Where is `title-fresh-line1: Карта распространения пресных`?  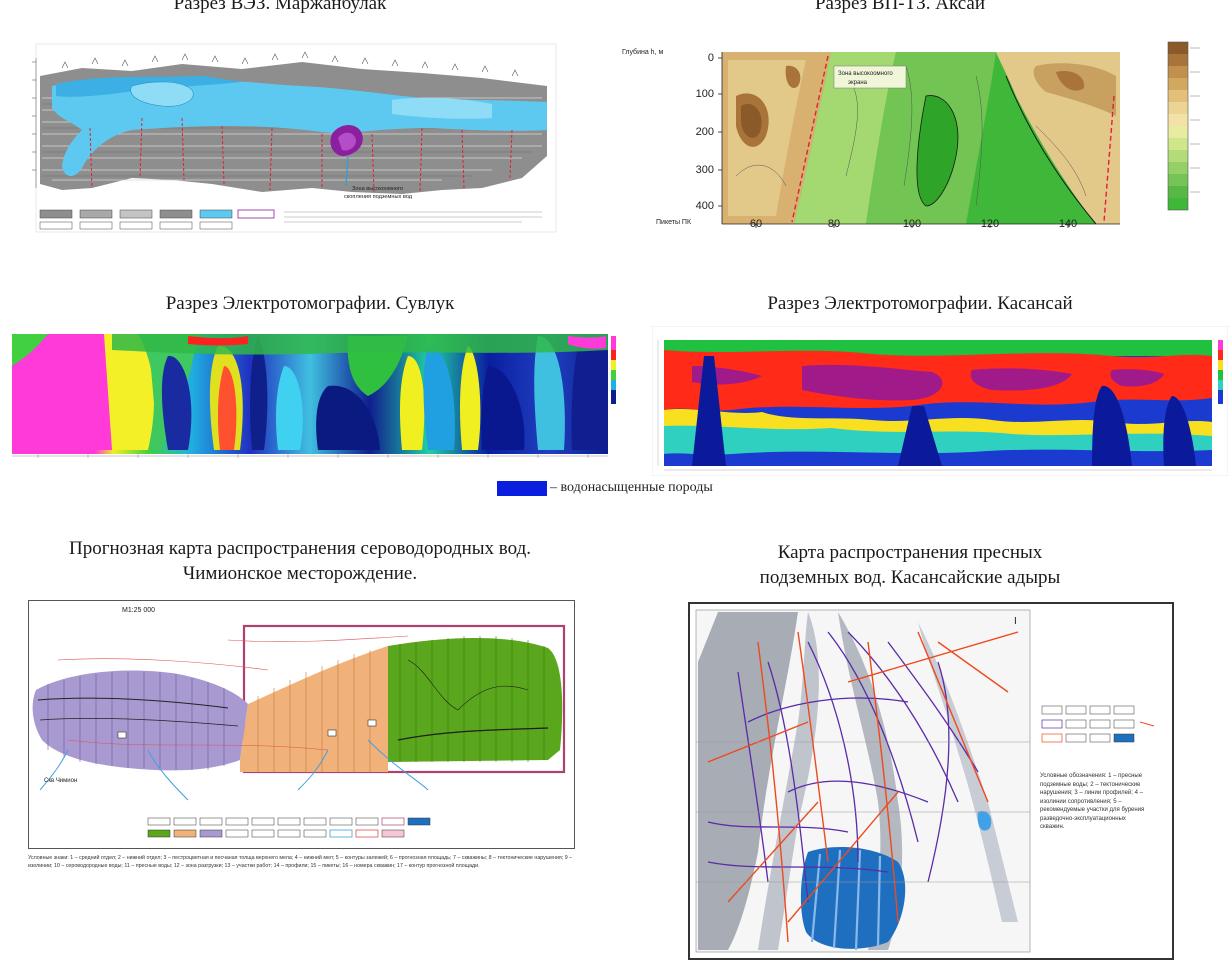 title-fresh-line1: Карта распространения пресных is located at coordinates (910, 552).